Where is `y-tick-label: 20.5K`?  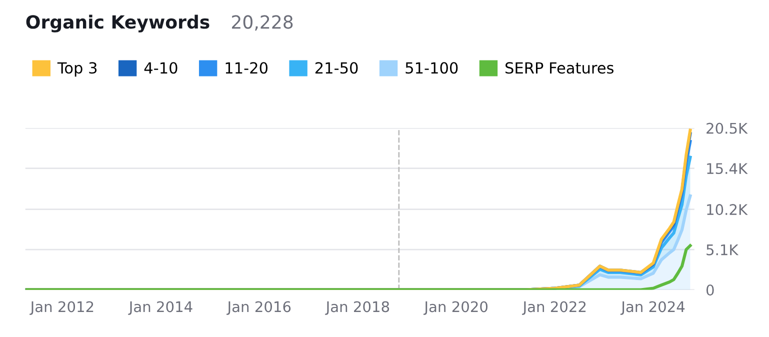
y-tick-label: 20.5K is located at coordinates (727, 128).